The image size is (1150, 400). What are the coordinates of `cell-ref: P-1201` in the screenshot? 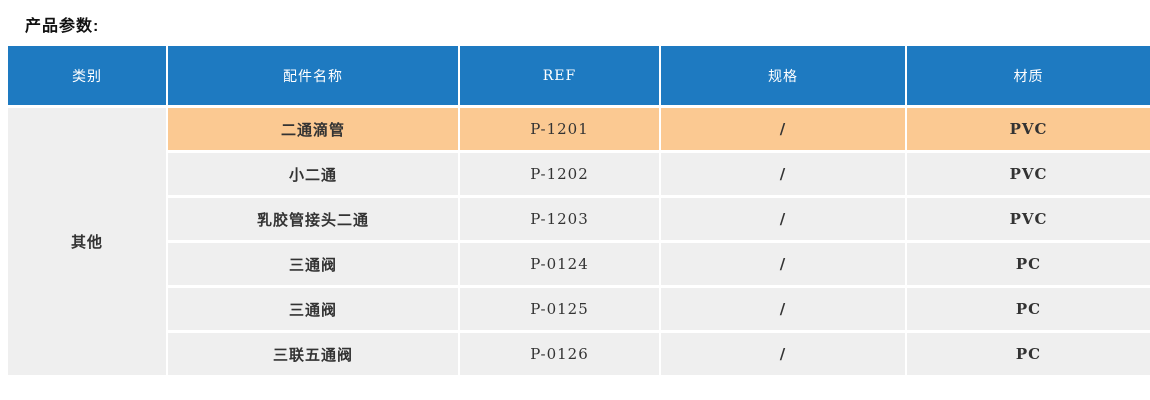 It's located at (559, 129).